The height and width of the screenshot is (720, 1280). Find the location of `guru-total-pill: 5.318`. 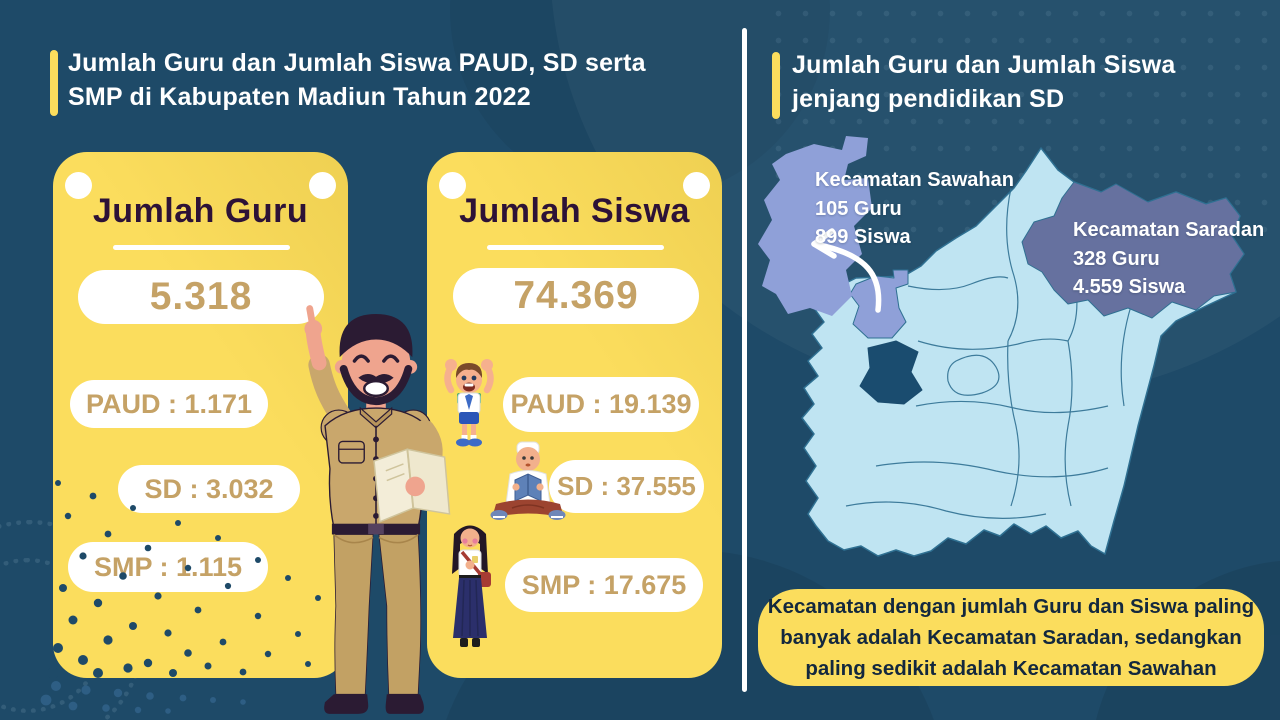

guru-total-pill: 5.318 is located at coordinates (201, 297).